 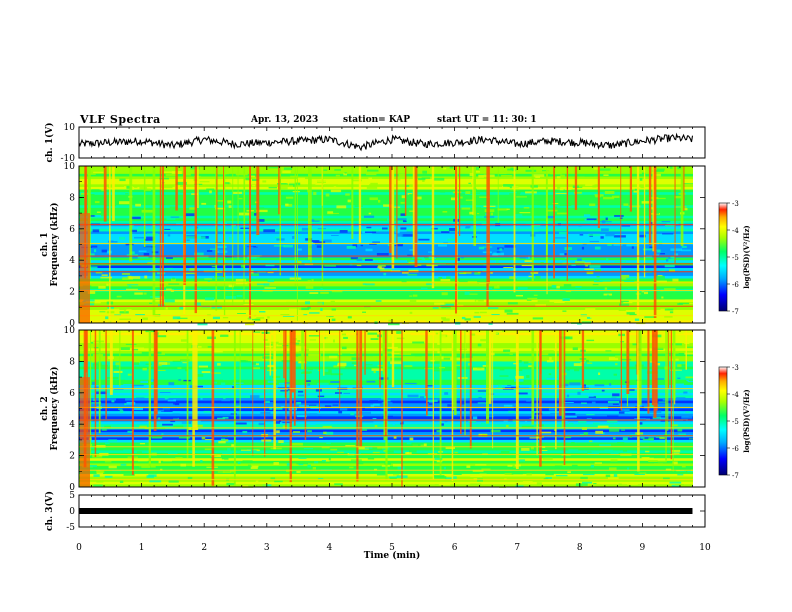 What do you see at coordinates (85, 432) in the screenshot?
I see `onset-strip` at bounding box center [85, 432].